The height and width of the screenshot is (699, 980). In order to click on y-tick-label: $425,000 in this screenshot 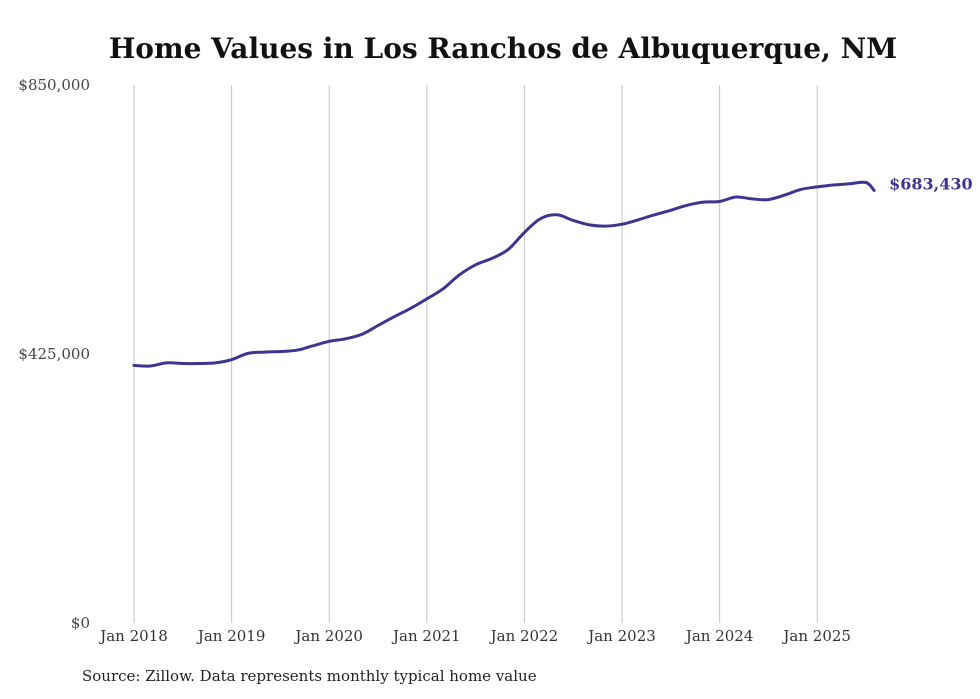, I will do `click(54, 354)`.